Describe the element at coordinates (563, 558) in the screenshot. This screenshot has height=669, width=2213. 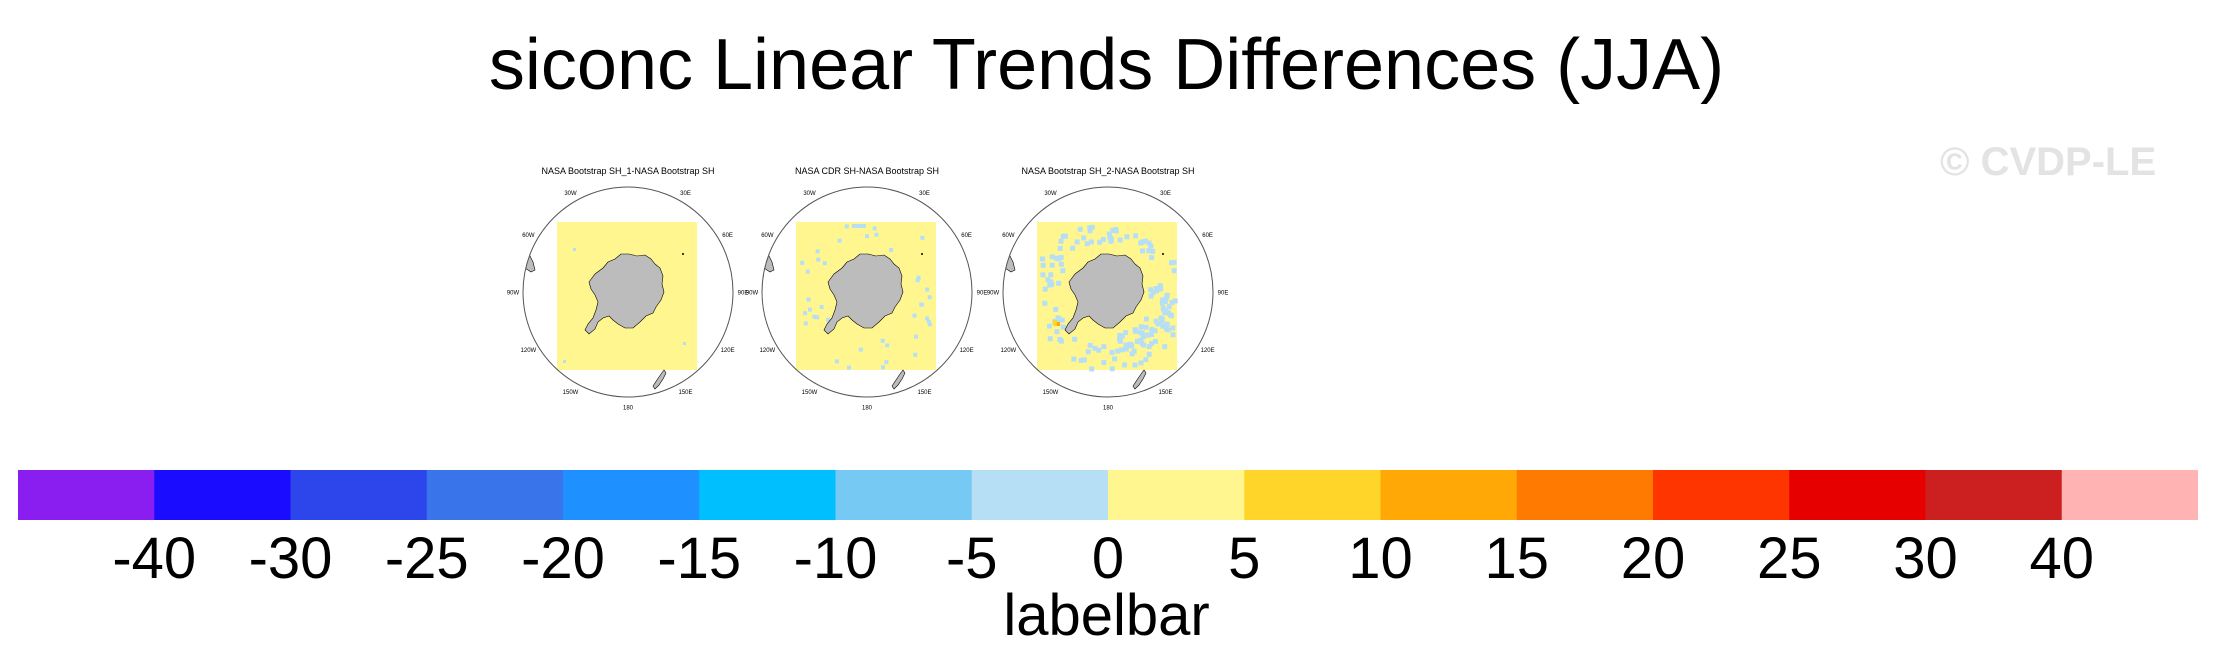
I see `colorbar-tick-label: -20` at that location.